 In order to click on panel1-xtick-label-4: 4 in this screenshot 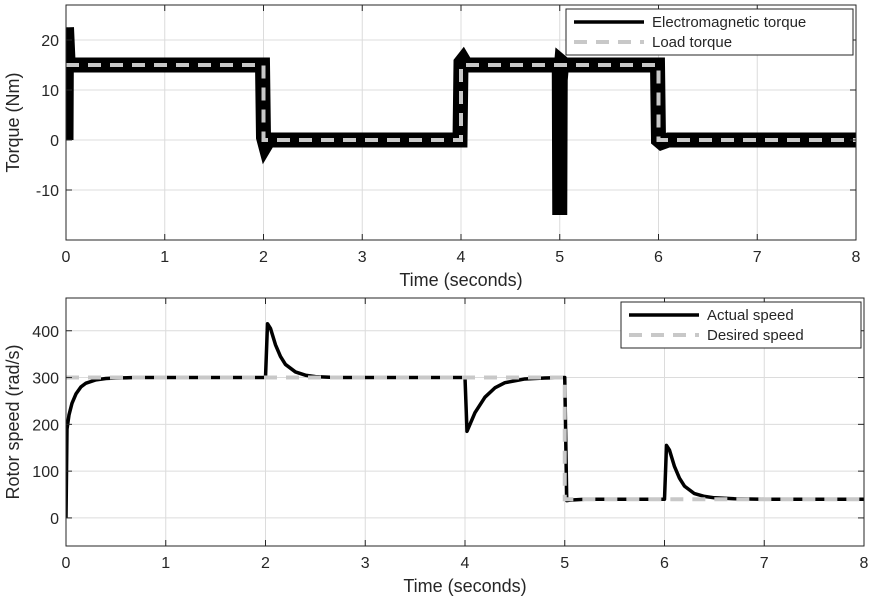, I will do `click(465, 563)`.